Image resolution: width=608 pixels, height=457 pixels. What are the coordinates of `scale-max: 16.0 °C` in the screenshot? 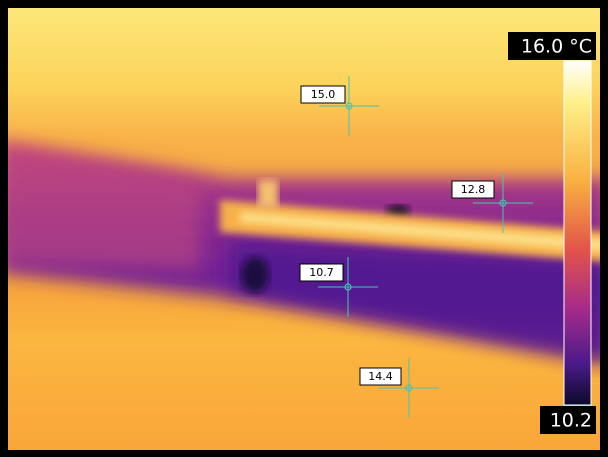 It's located at (556, 47).